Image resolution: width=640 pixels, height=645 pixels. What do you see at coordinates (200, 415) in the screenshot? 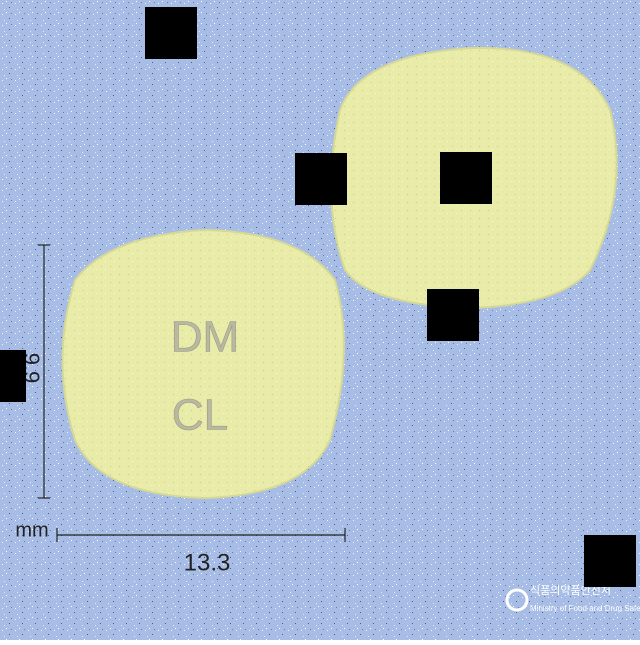
I see `imprint-line: CL` at bounding box center [200, 415].